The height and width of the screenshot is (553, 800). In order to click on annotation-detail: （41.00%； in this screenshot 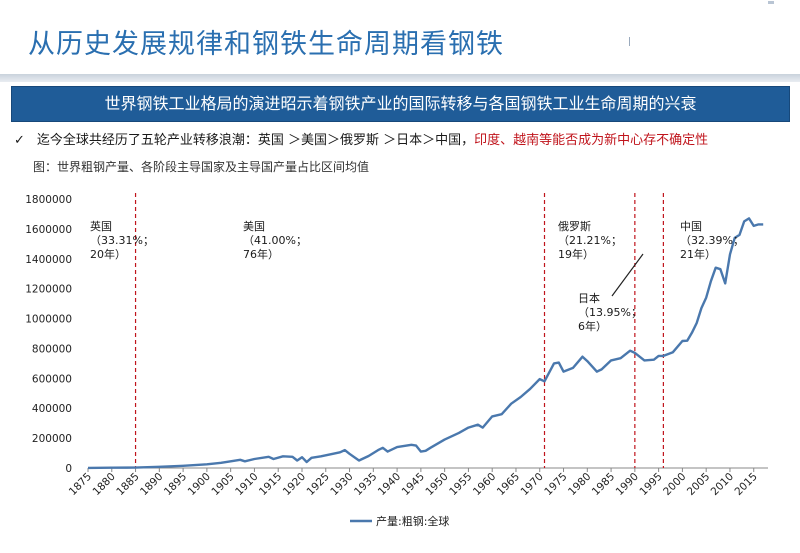, I will do `click(275, 240)`.